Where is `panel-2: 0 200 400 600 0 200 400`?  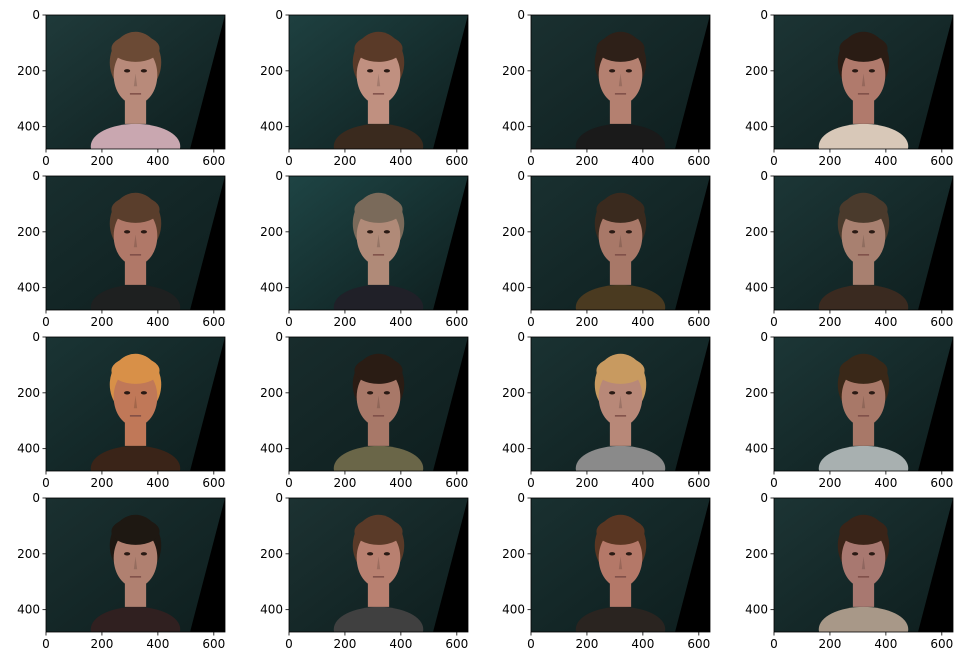 panel-2: 0 200 400 600 0 200 400 is located at coordinates (364, 88).